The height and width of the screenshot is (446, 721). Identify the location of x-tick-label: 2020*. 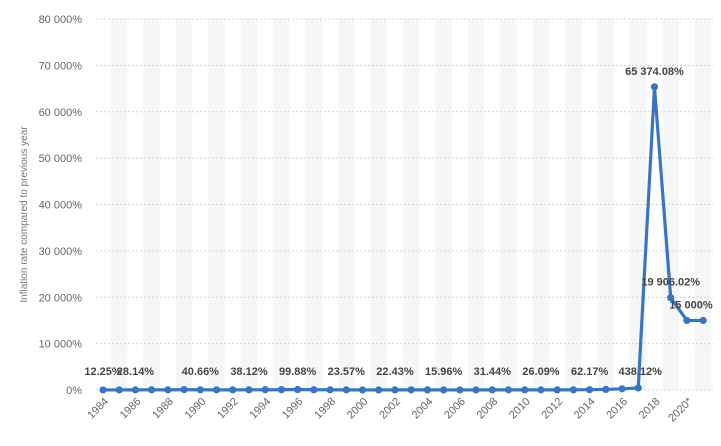
(680, 409).